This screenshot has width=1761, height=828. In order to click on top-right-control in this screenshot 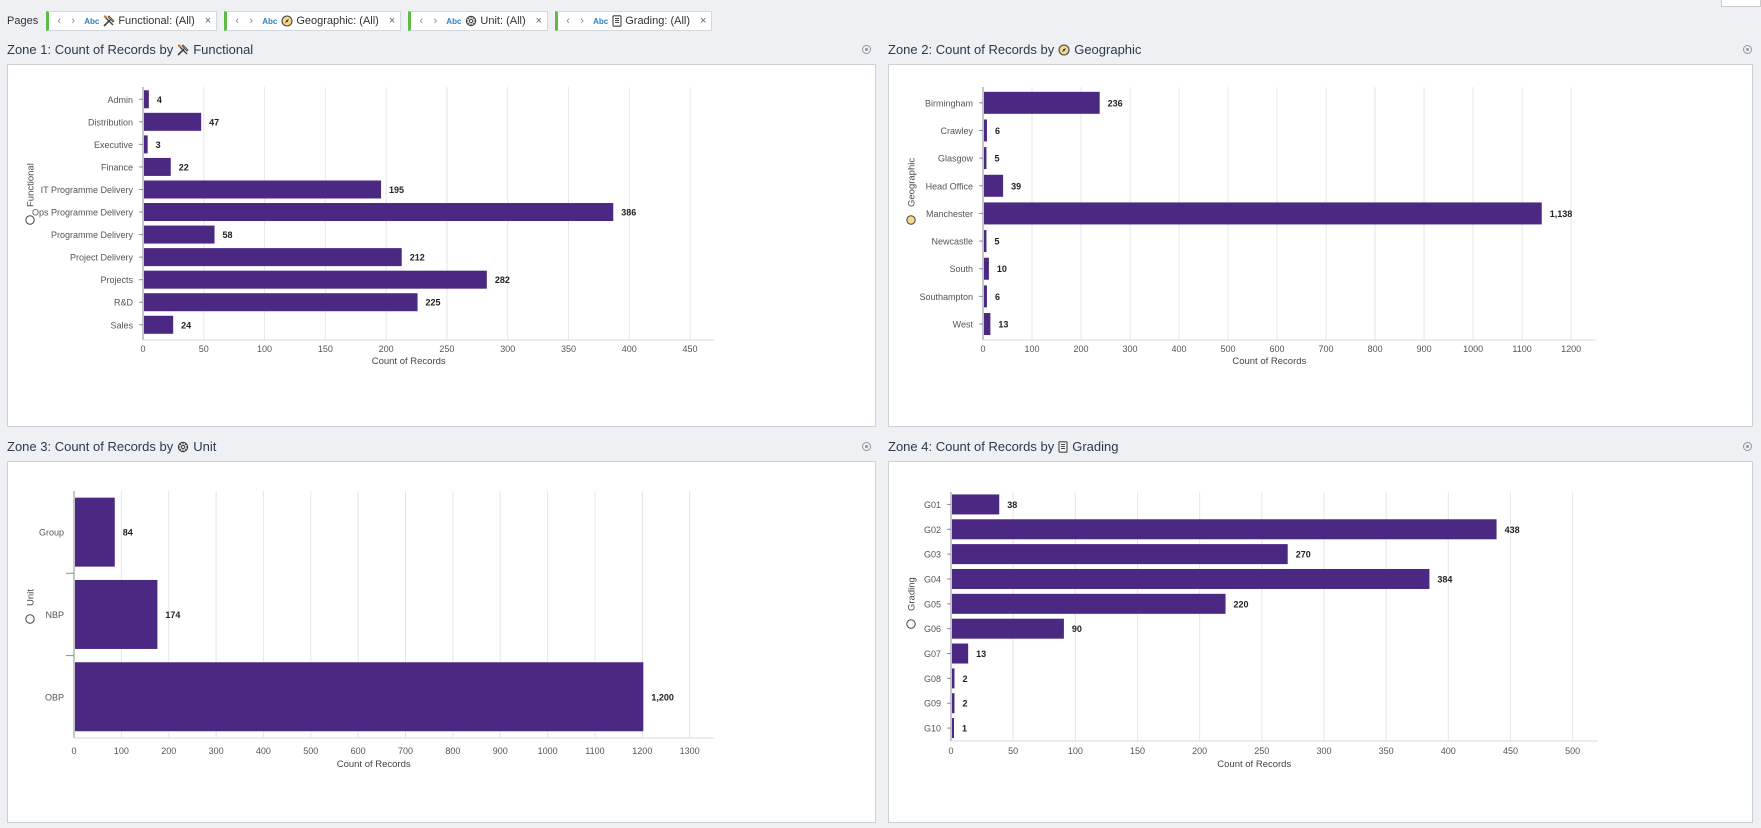, I will do `click(1741, 3)`.